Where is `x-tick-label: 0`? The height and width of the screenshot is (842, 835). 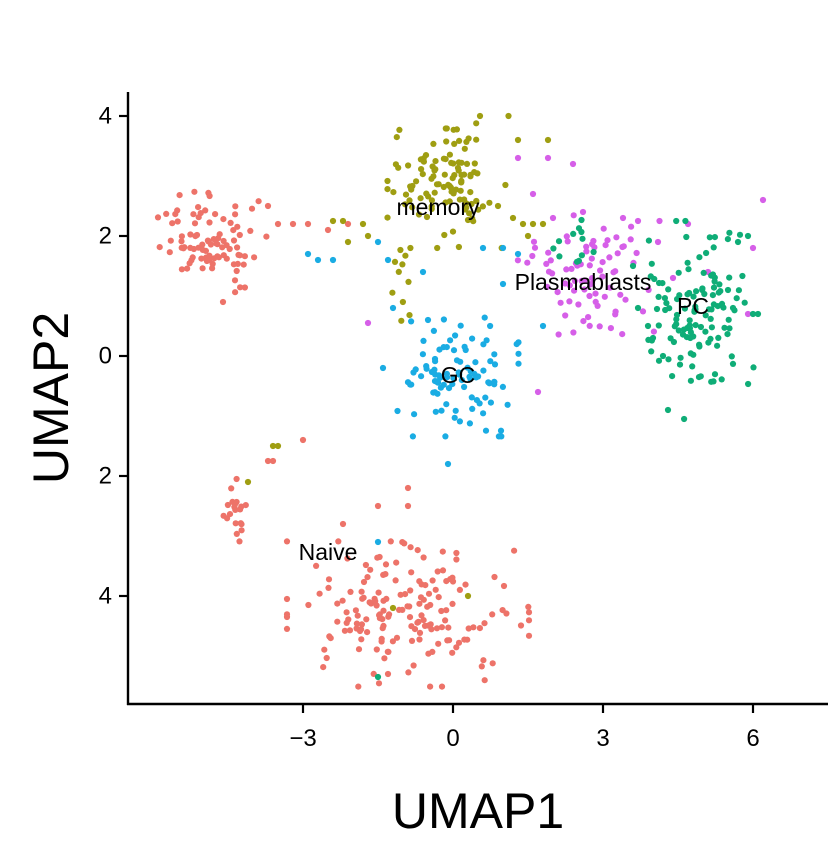
x-tick-label: 0 is located at coordinates (452, 738).